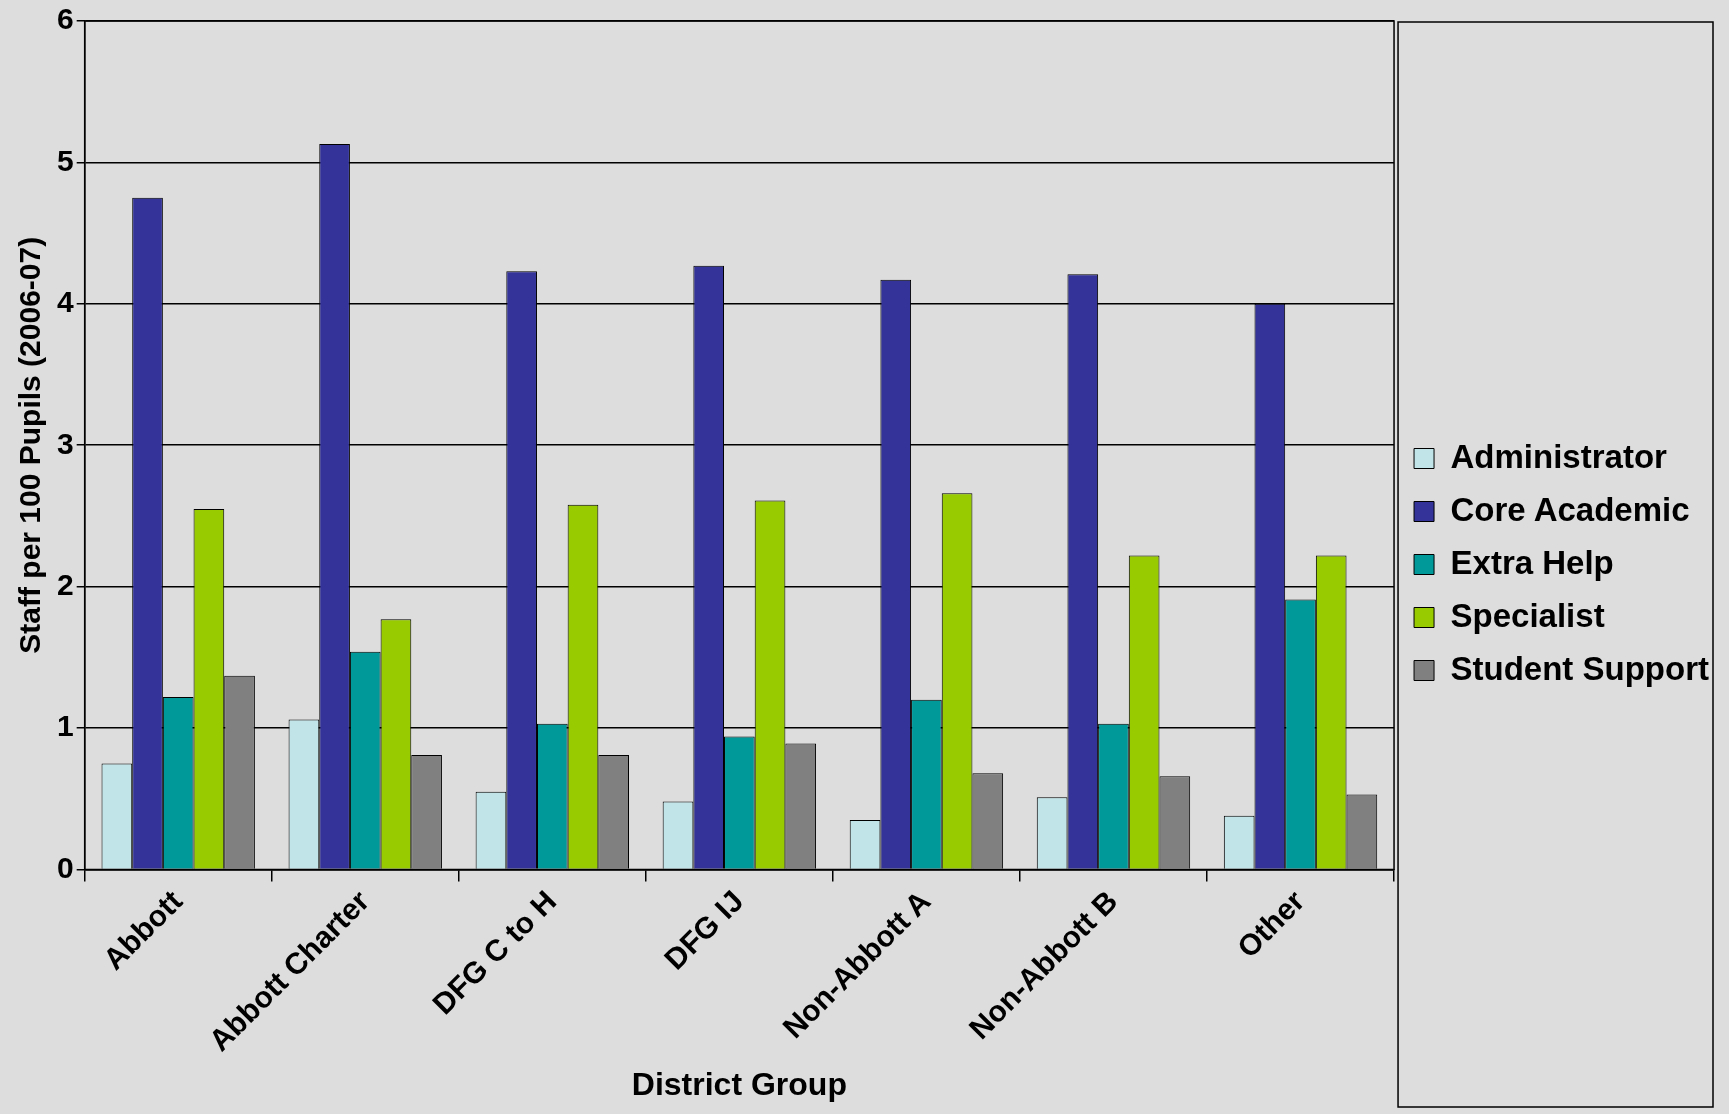 The height and width of the screenshot is (1114, 1729). I want to click on legend-label: Core Academic, so click(1570, 509).